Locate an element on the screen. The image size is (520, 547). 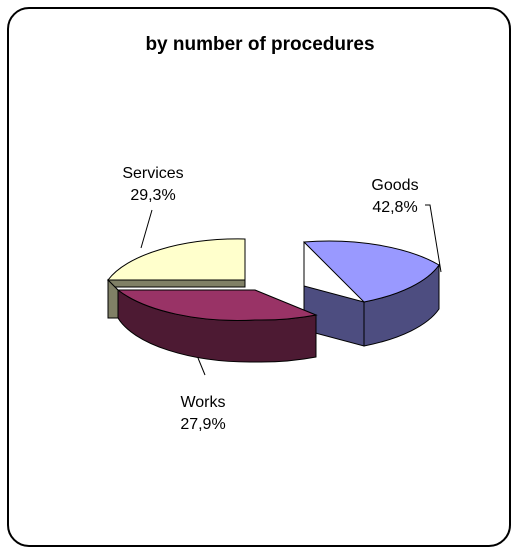
slice-works is located at coordinates (217, 305).